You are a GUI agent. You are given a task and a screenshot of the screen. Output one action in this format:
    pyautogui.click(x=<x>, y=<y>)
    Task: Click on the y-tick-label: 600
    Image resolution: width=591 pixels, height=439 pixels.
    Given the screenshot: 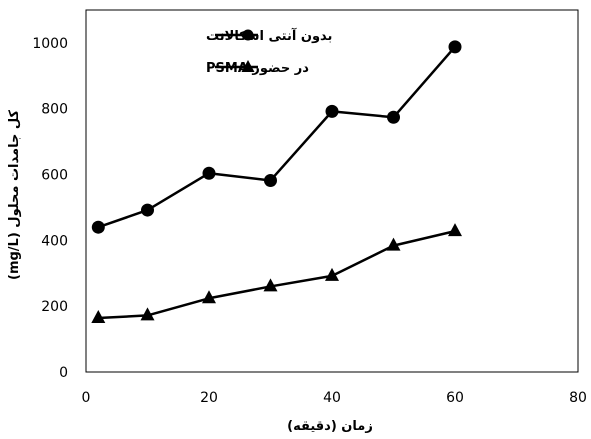 What is the action you would take?
    pyautogui.click(x=54, y=176)
    